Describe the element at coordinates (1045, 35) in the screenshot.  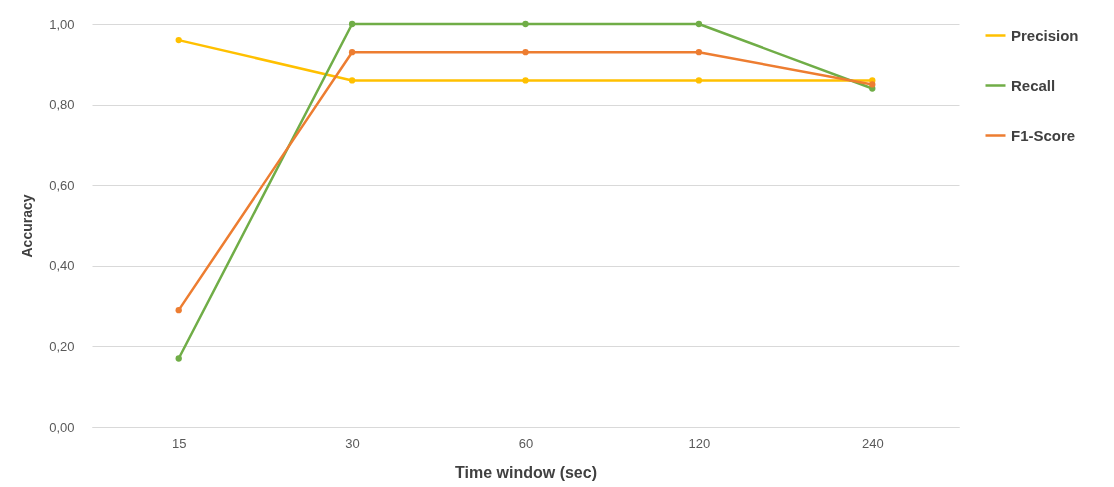
I see `legend-label: Precision` at that location.